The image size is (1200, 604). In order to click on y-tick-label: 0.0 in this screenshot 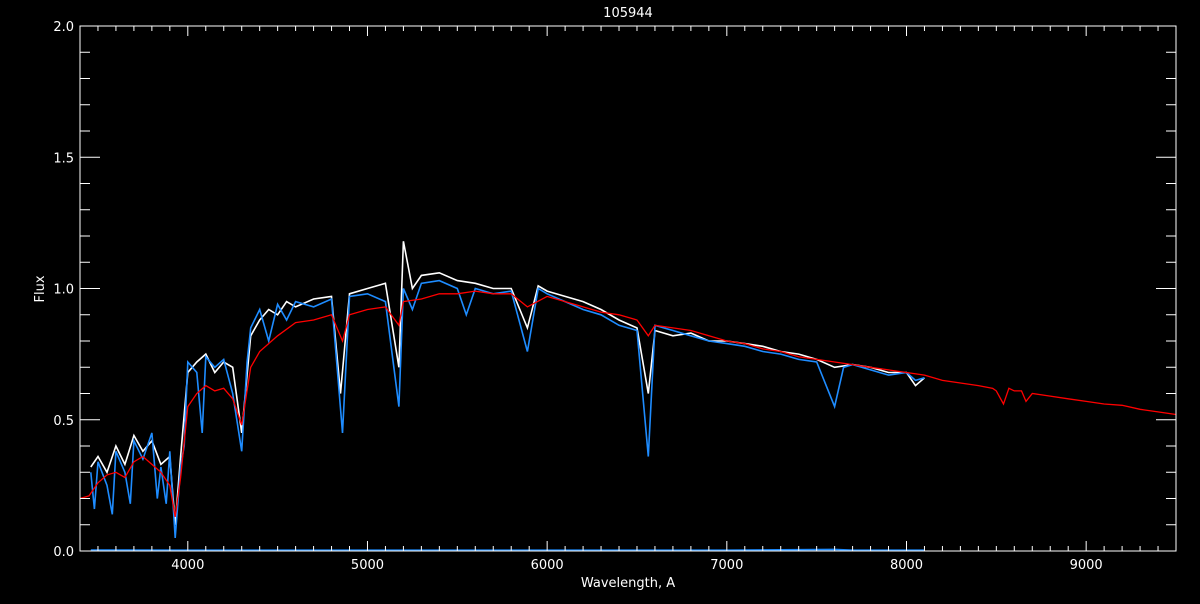, I will do `click(63, 552)`.